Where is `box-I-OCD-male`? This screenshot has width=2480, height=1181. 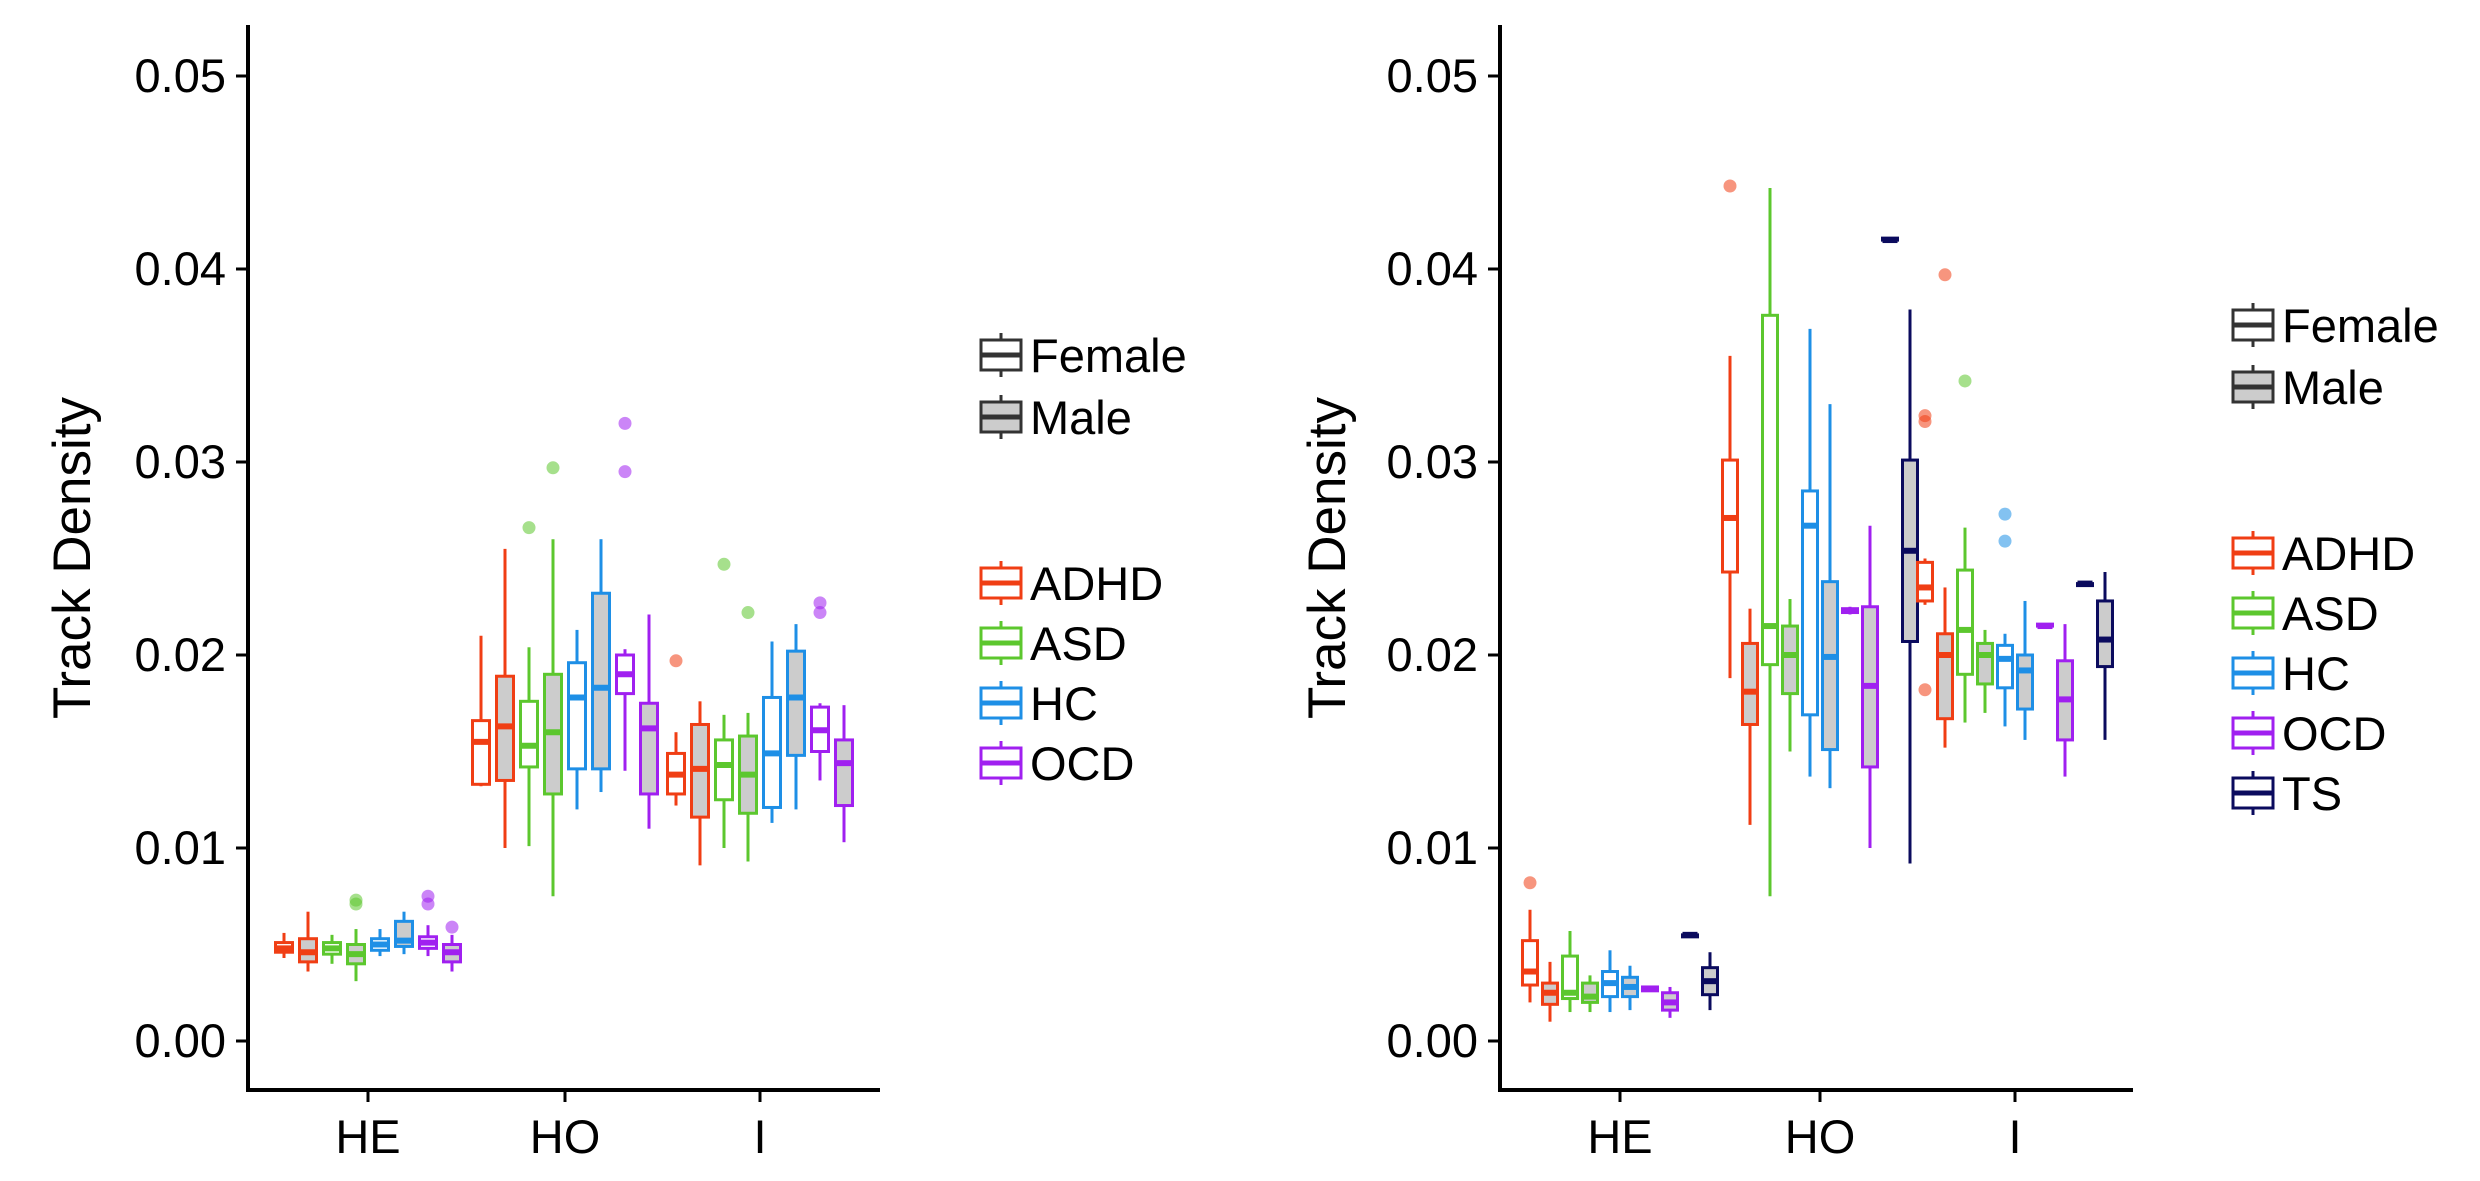
box-I-OCD-male is located at coordinates (2065, 700).